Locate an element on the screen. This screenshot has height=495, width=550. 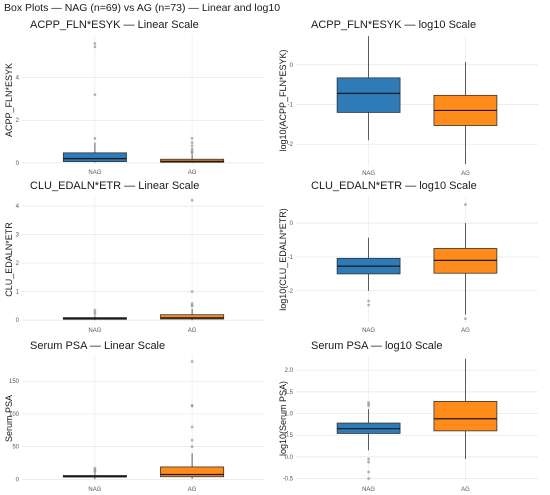
y-axis-label: log10(CLU_EDALN*ETR) is located at coordinates (283, 259).